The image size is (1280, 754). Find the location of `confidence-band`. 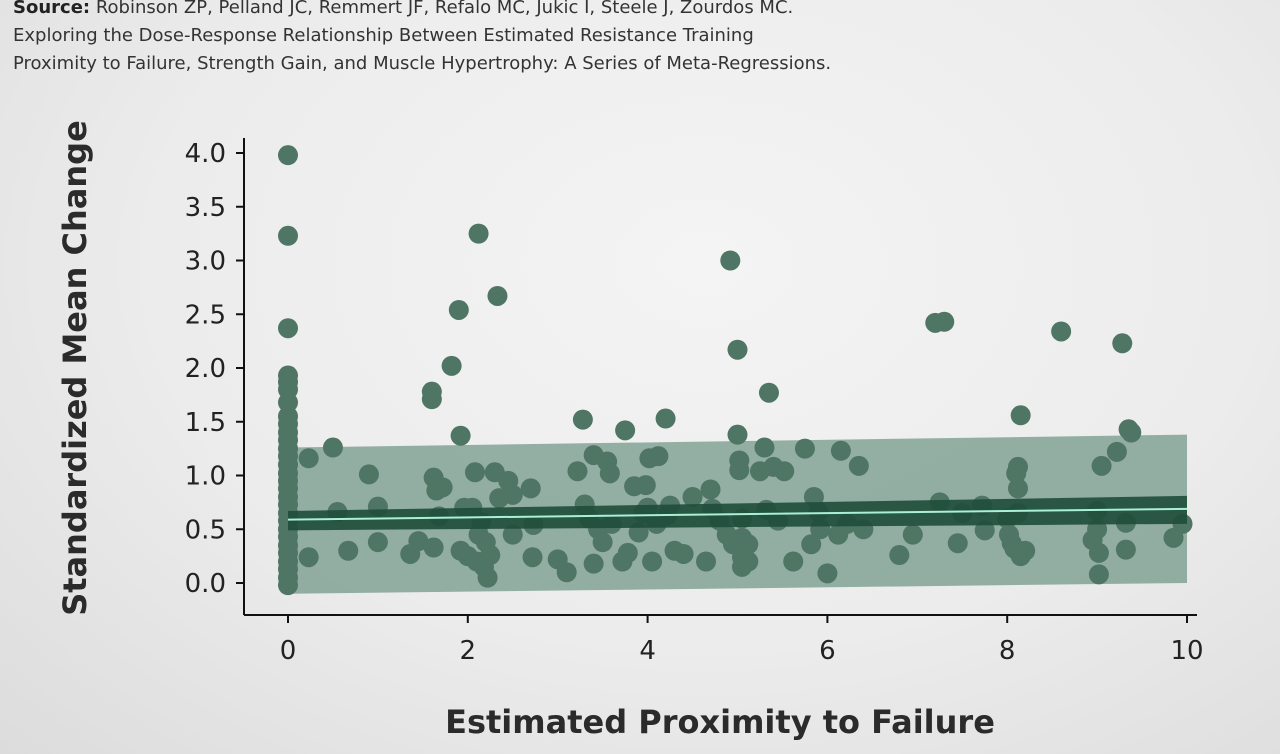

confidence-band is located at coordinates (737, 513).